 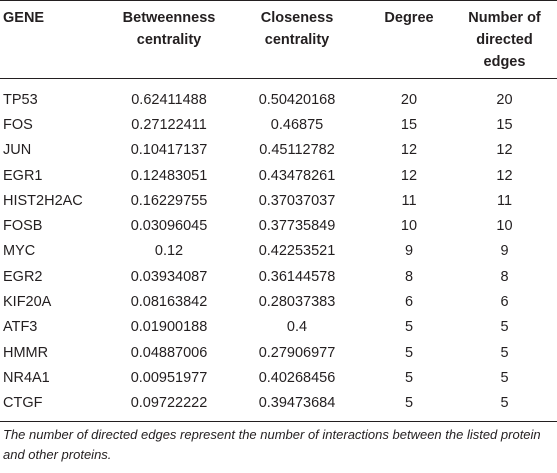 What do you see at coordinates (297, 200) in the screenshot?
I see `cell-closeness: 0.37037037` at bounding box center [297, 200].